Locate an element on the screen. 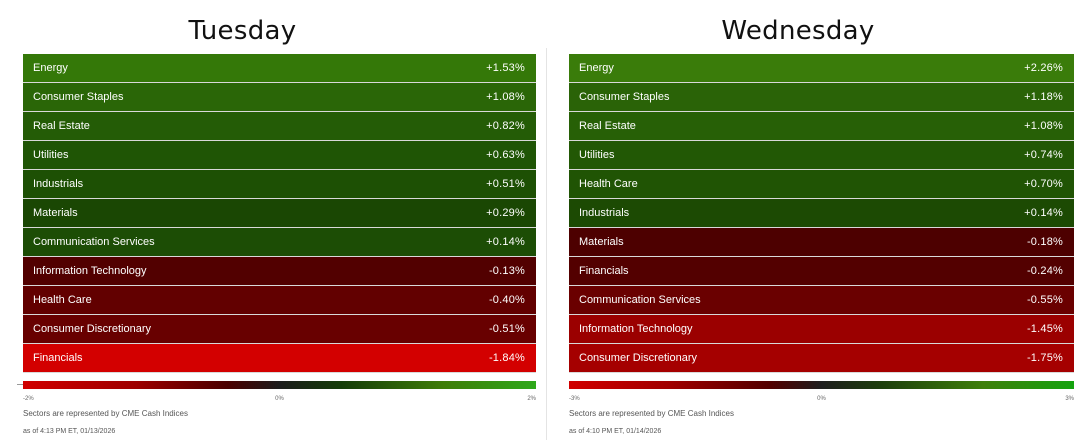 This screenshot has height=447, width=1085. sector-change-value: +1.18% is located at coordinates (1043, 97).